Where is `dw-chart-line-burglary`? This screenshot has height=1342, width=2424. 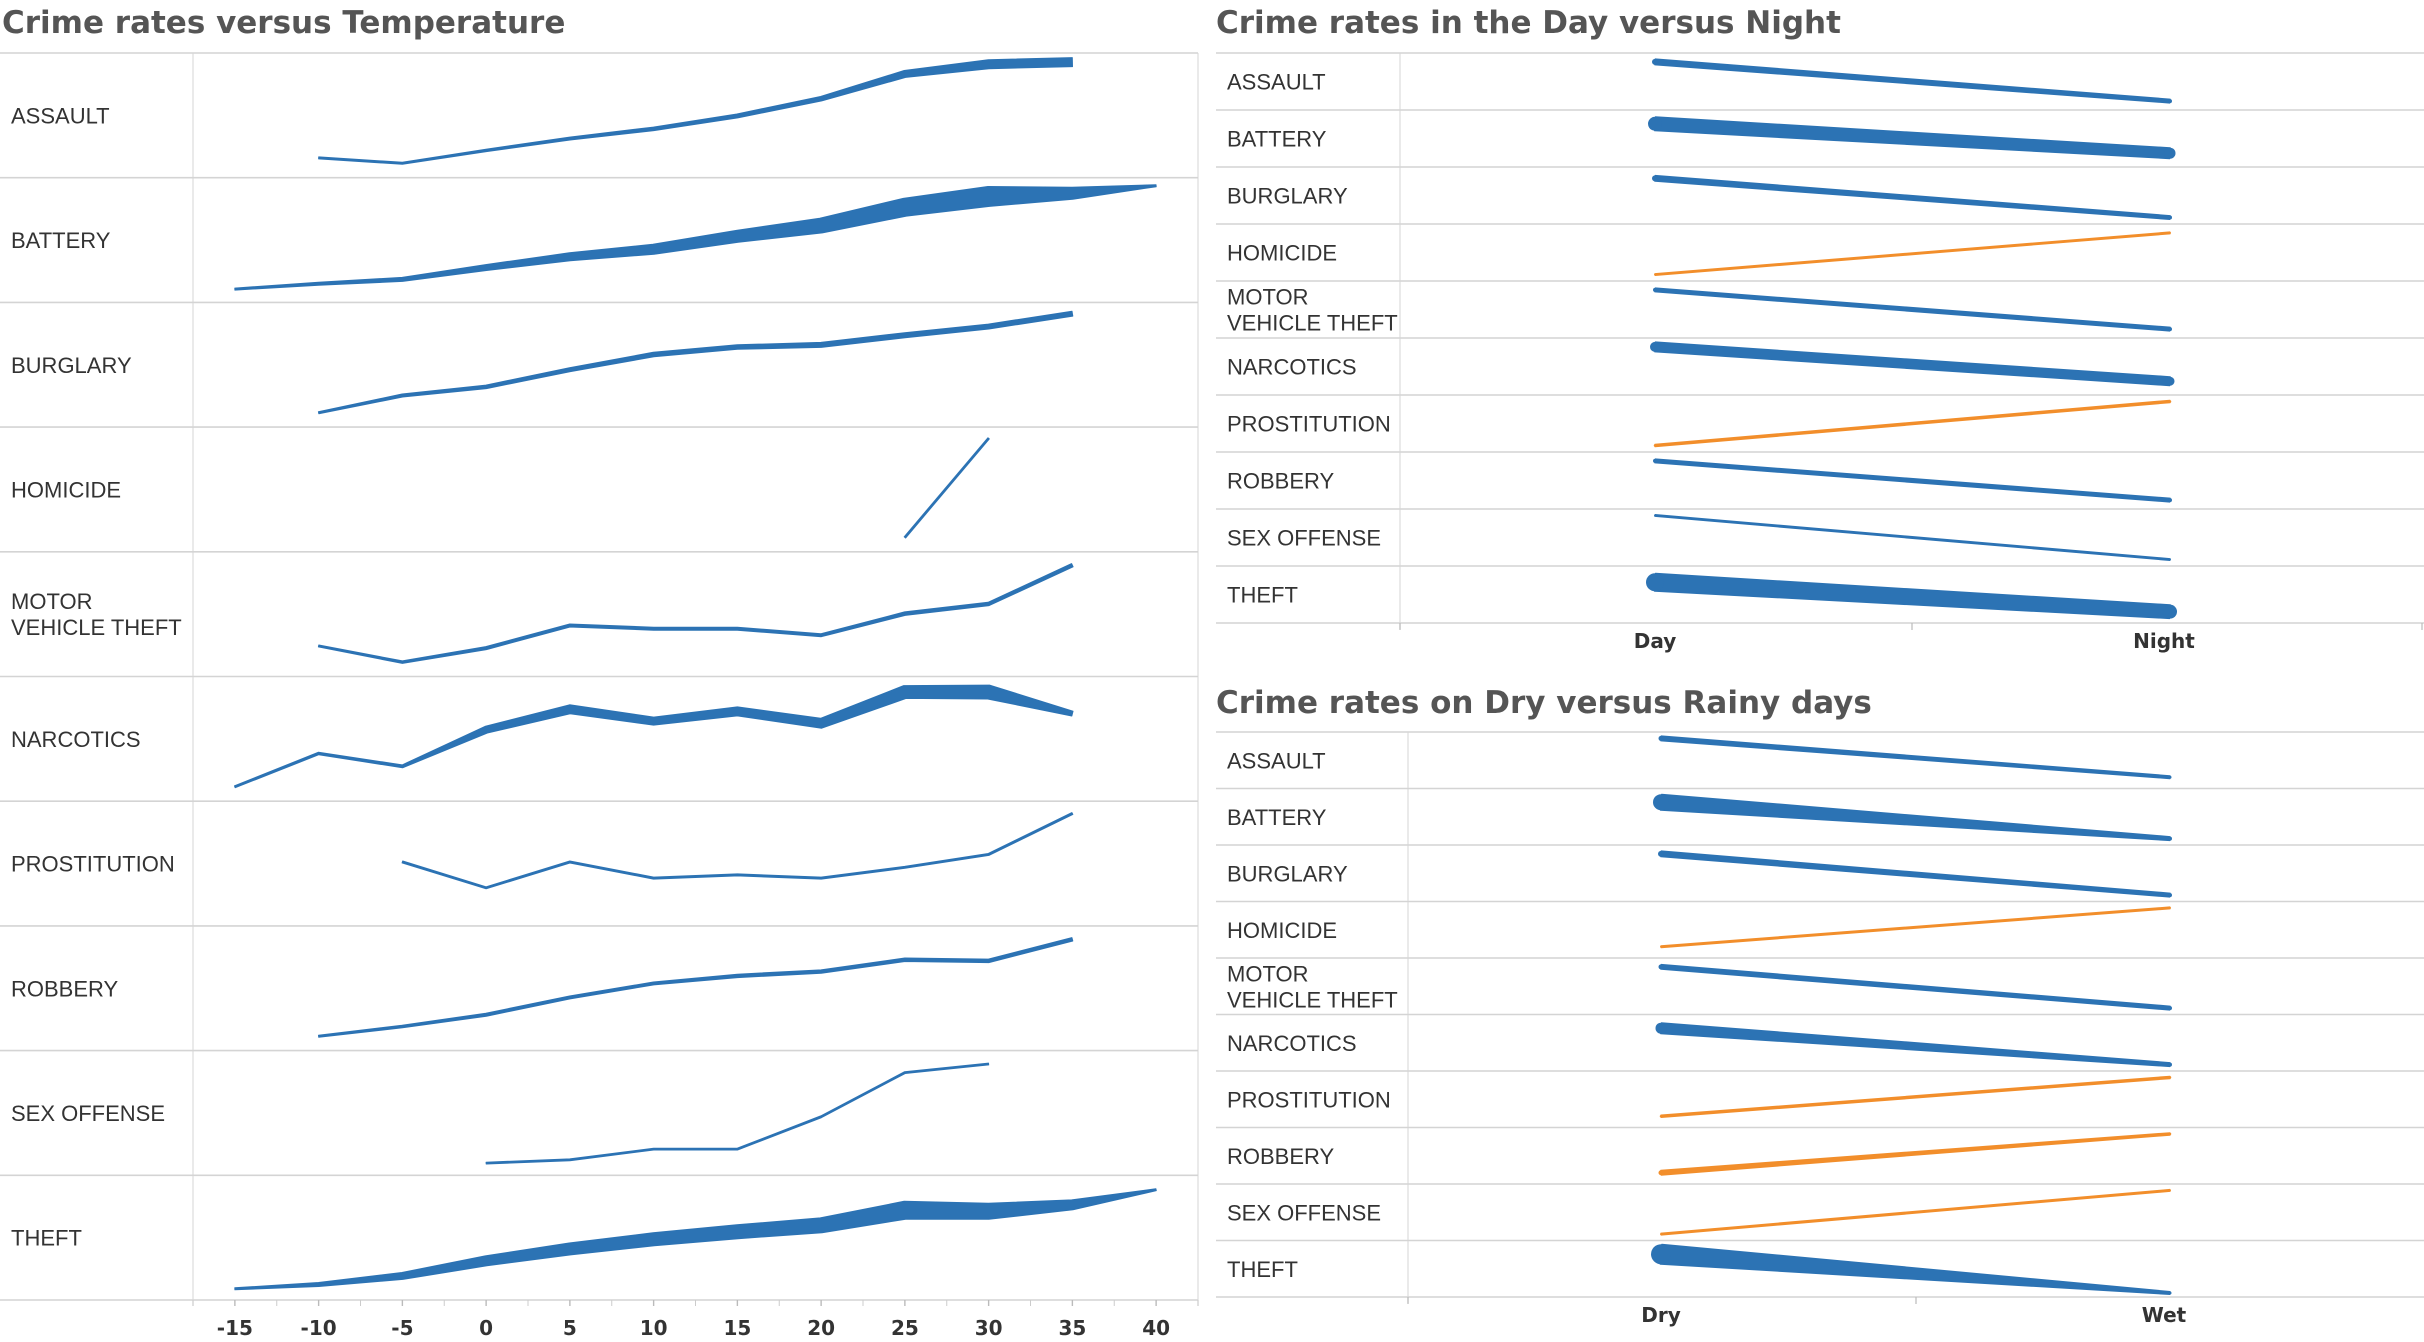 dw-chart-line-burglary is located at coordinates (1915, 874).